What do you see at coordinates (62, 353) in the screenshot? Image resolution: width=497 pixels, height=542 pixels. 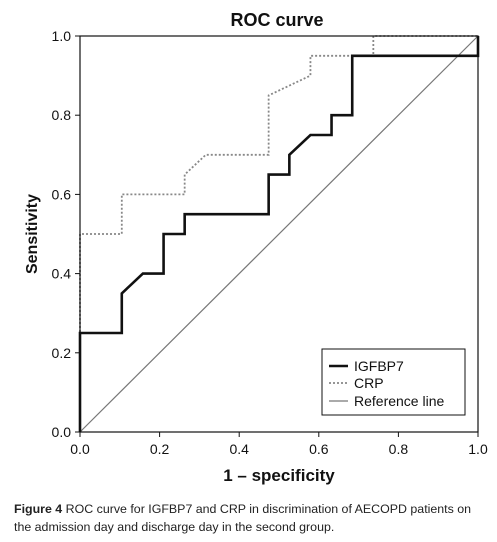 I see `y-tick-label: 0.2` at bounding box center [62, 353].